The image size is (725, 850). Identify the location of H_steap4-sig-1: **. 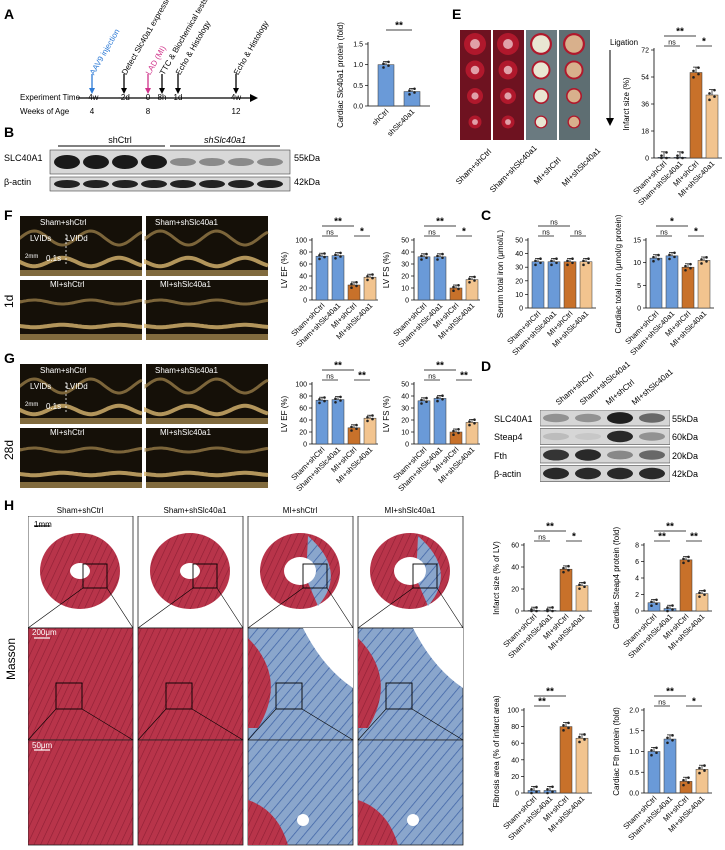
(662, 537).